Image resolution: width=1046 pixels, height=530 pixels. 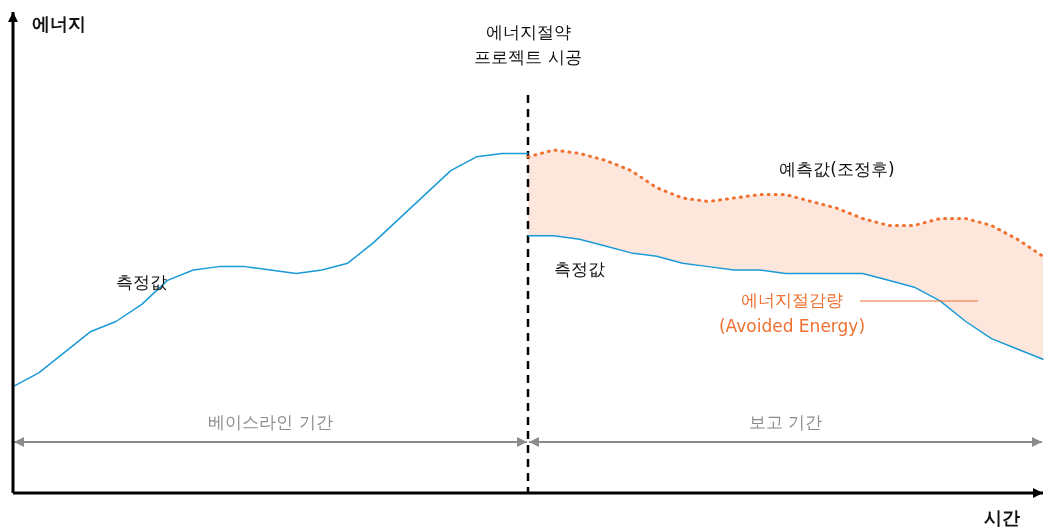 What do you see at coordinates (1002, 517) in the screenshot?
I see `x-axis-title: 시간` at bounding box center [1002, 517].